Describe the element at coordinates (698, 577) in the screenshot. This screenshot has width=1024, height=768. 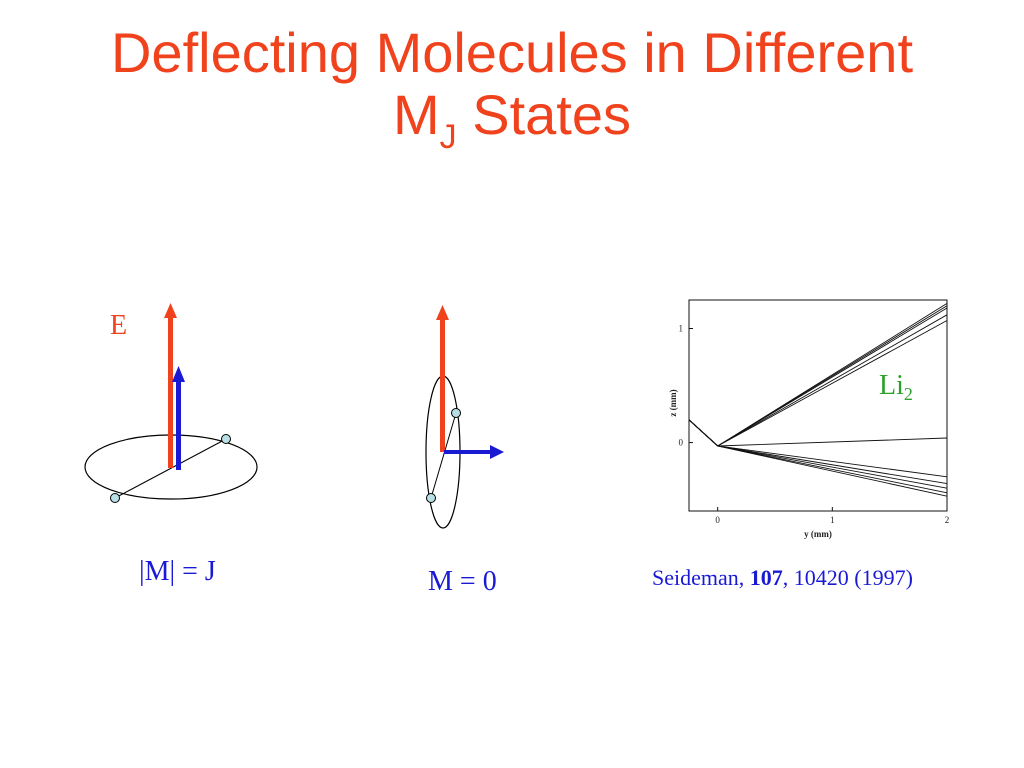
I see `citation-author: Seideman,` at that location.